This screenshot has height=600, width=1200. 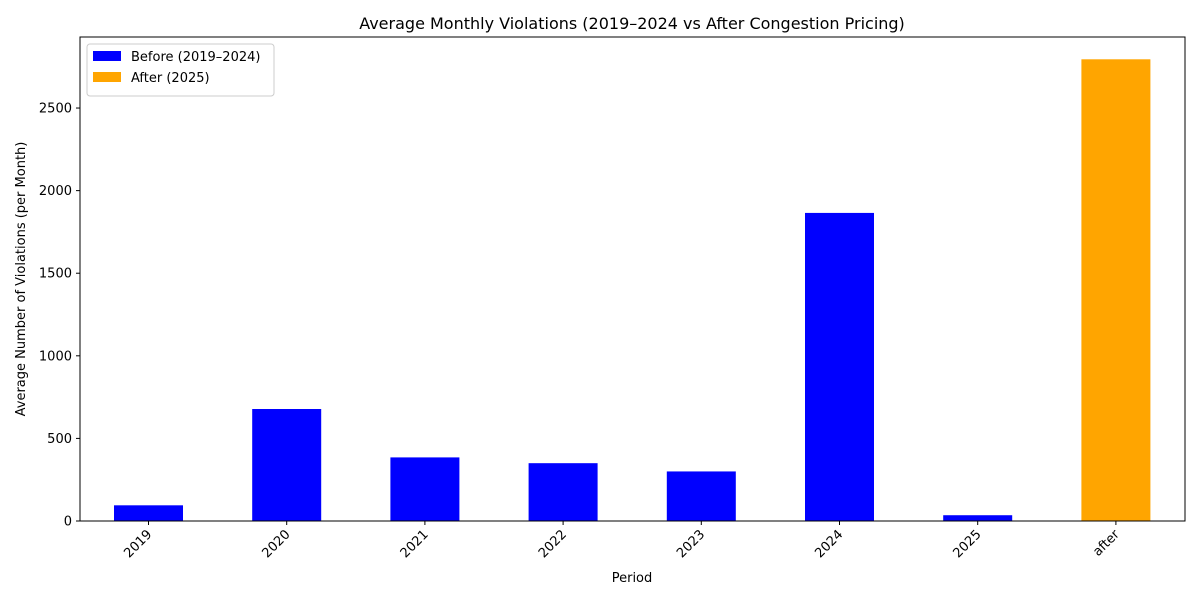 What do you see at coordinates (195, 57) in the screenshot?
I see `legend-label-before: Before (2019–2024)` at bounding box center [195, 57].